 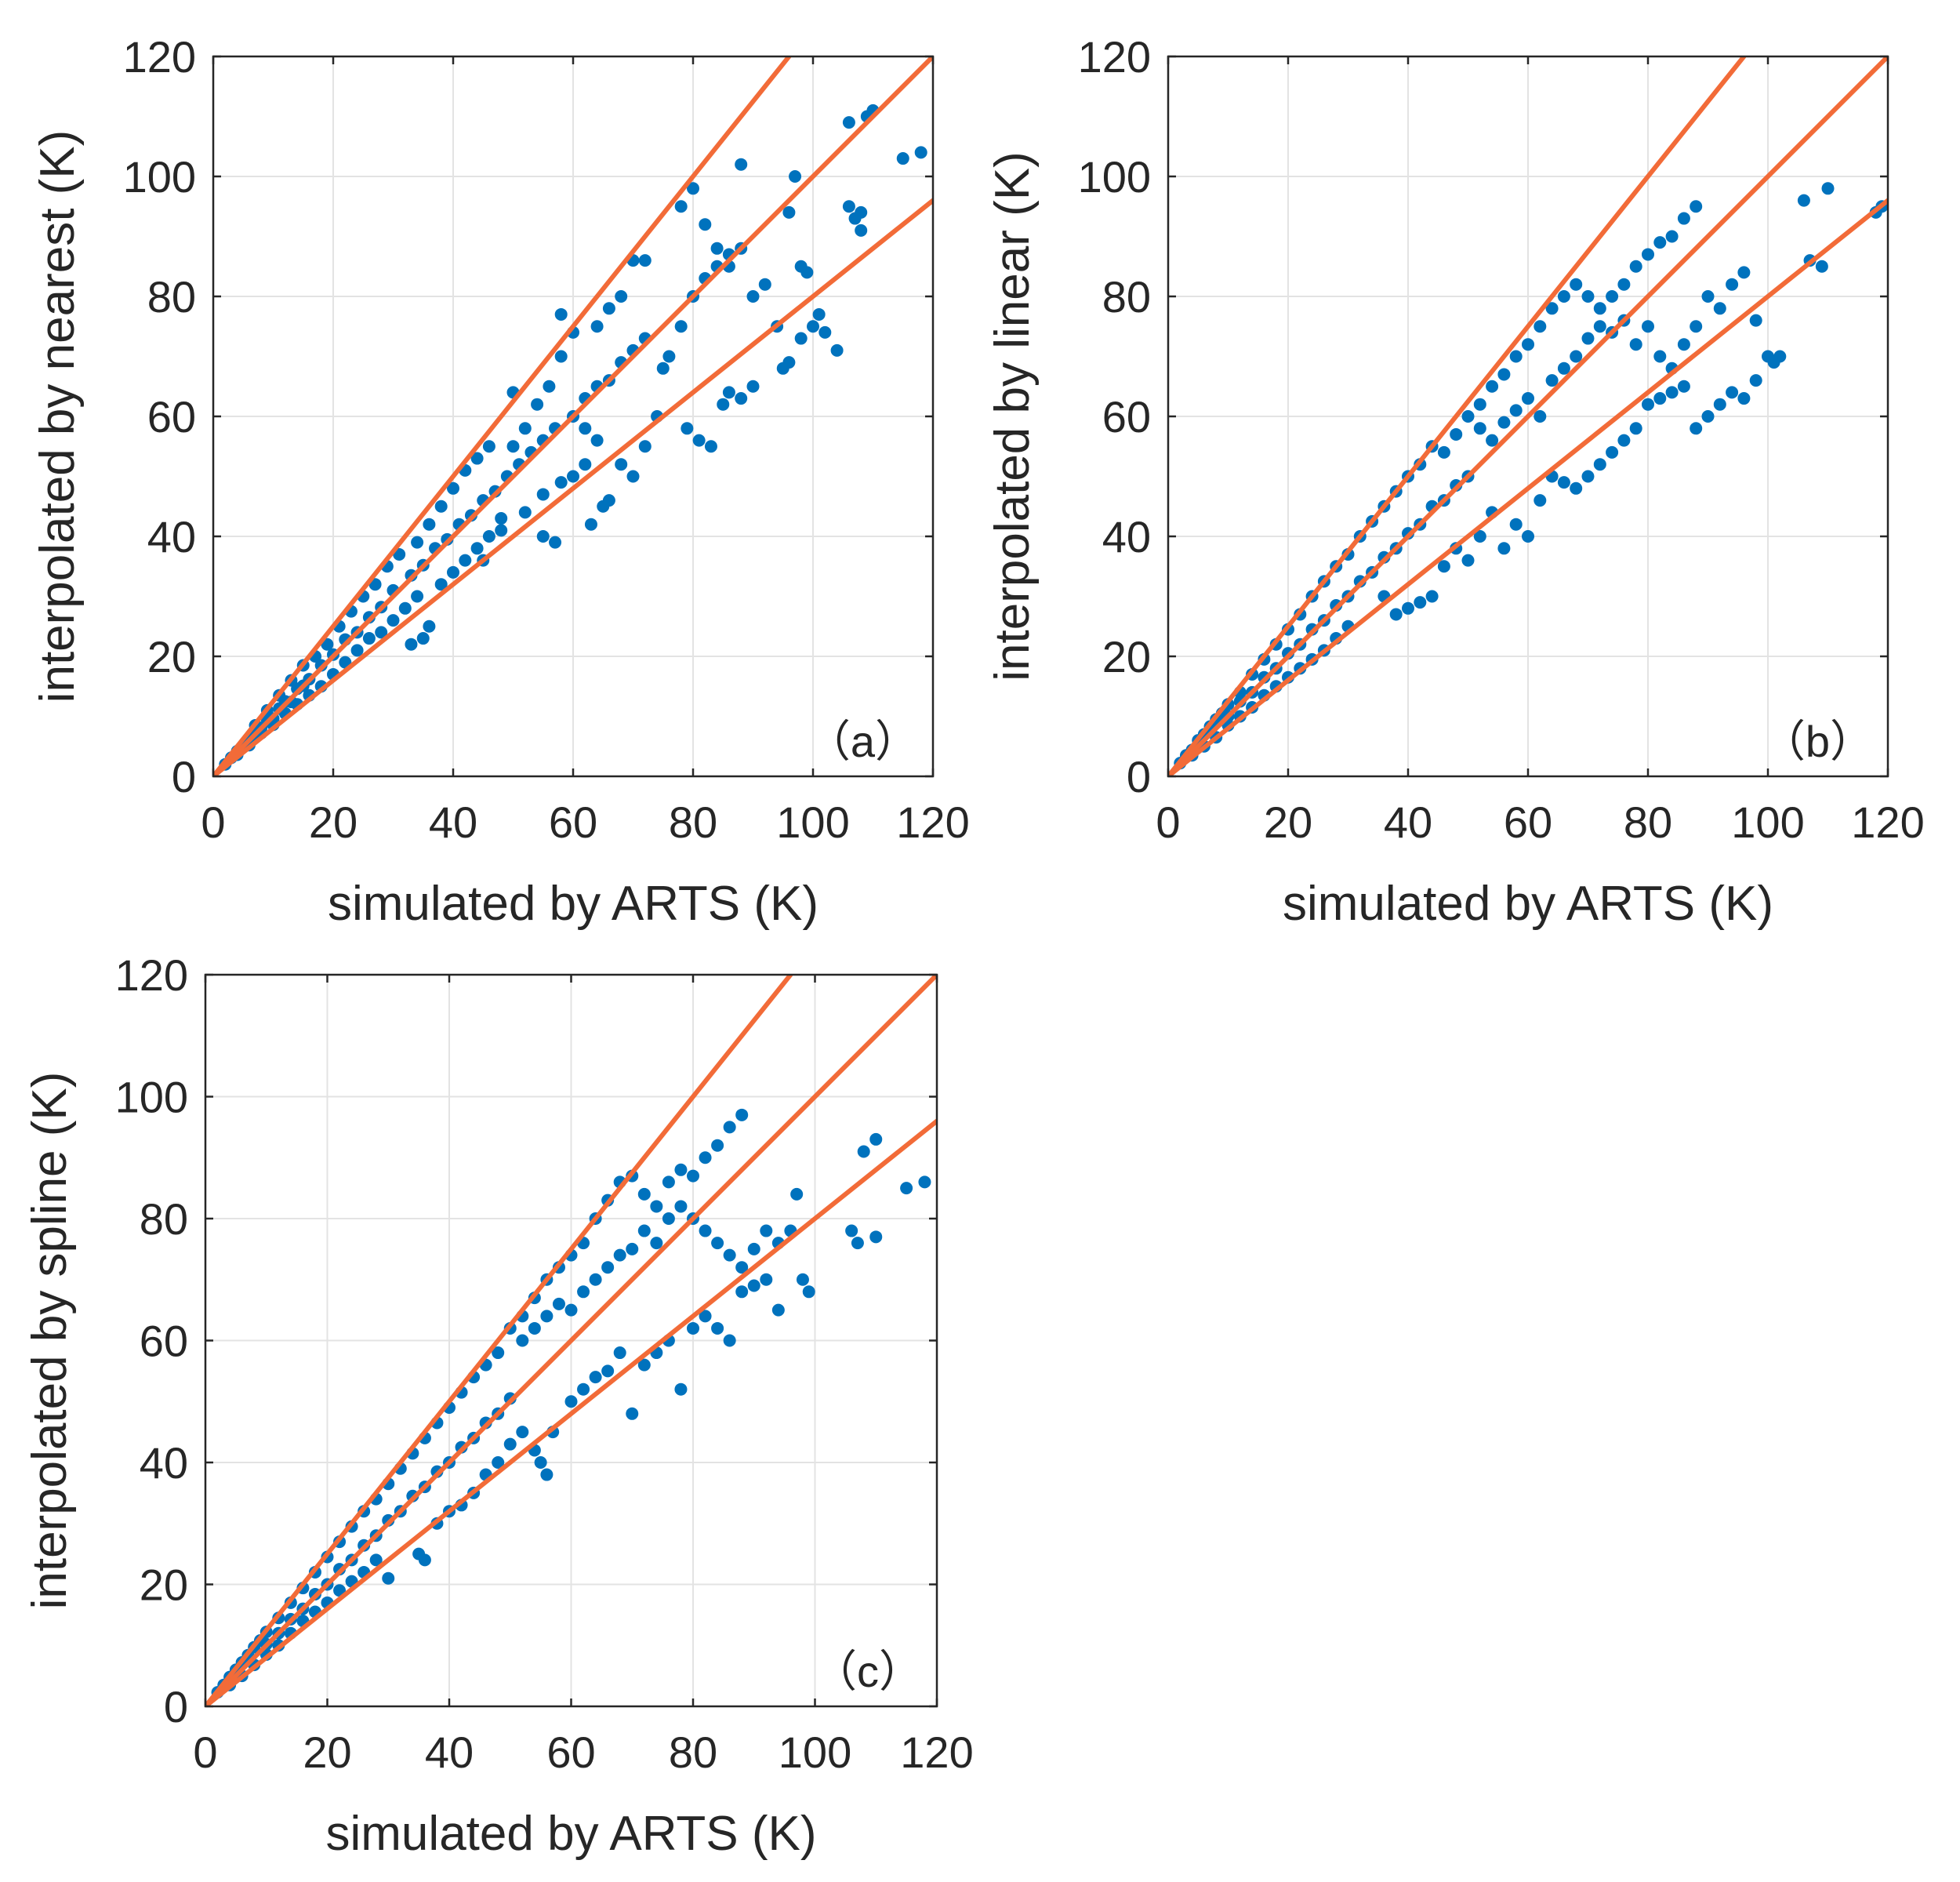 What do you see at coordinates (171, 656) in the screenshot?
I see `y-tick-label: 20` at bounding box center [171, 656].